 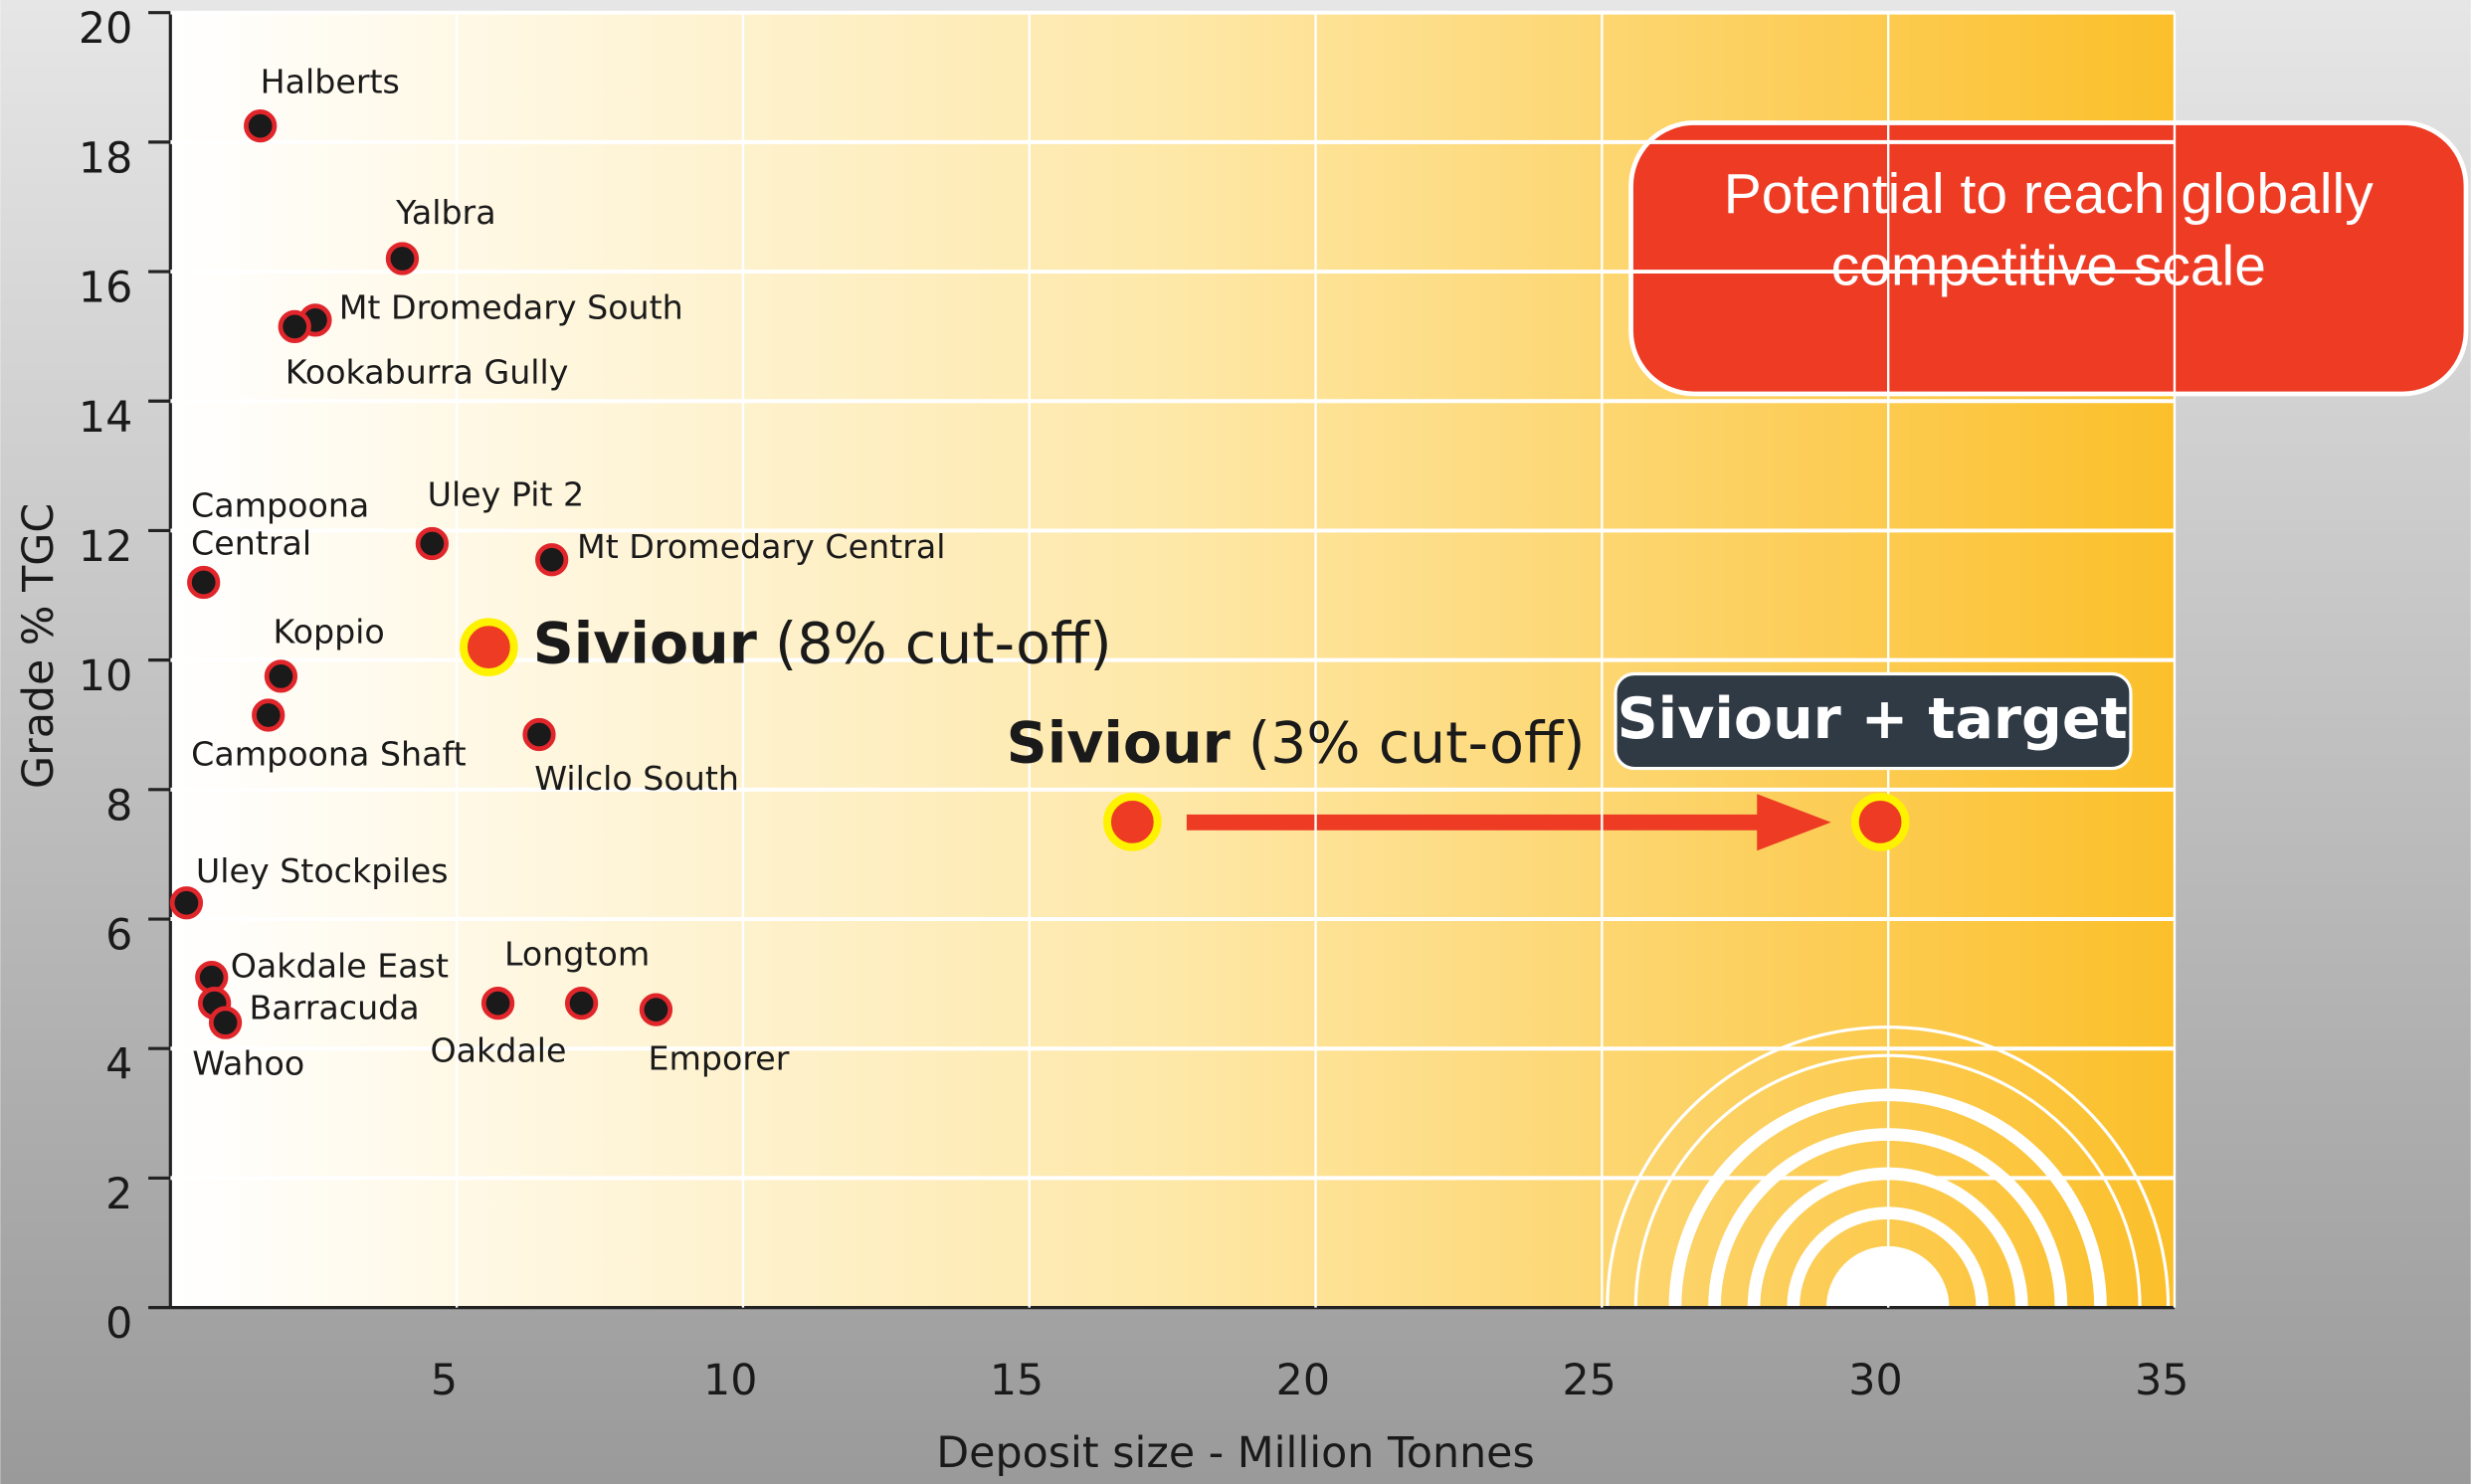 What do you see at coordinates (2161, 1380) in the screenshot?
I see `x-tick-label: 35` at bounding box center [2161, 1380].